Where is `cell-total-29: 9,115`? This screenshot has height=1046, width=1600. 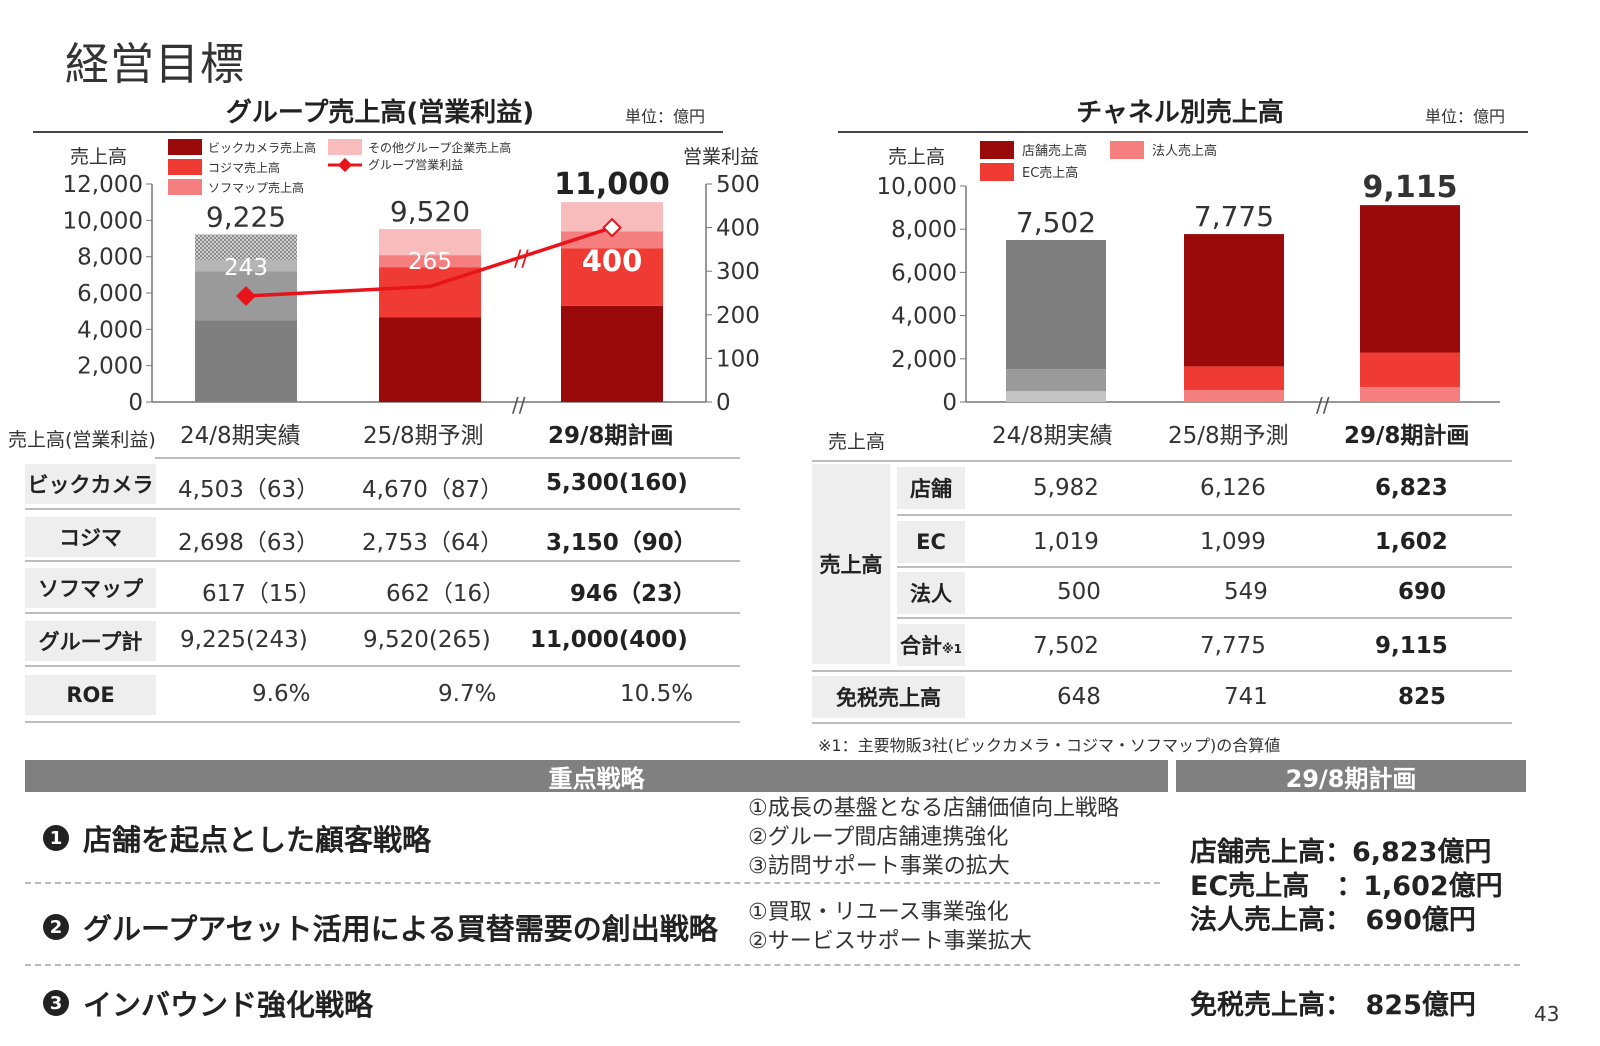 cell-total-29: 9,115 is located at coordinates (1411, 646).